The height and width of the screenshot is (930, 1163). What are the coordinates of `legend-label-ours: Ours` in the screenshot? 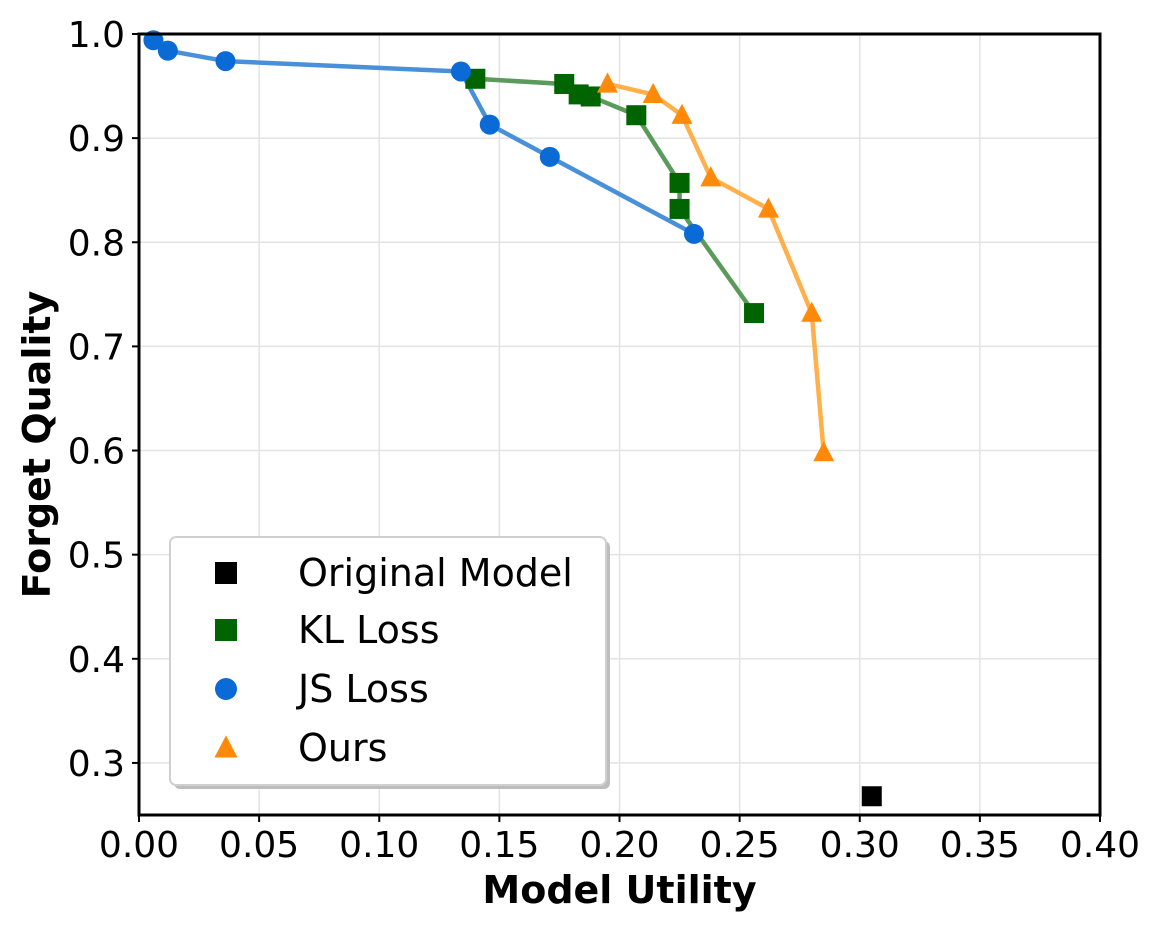 It's located at (342, 748).